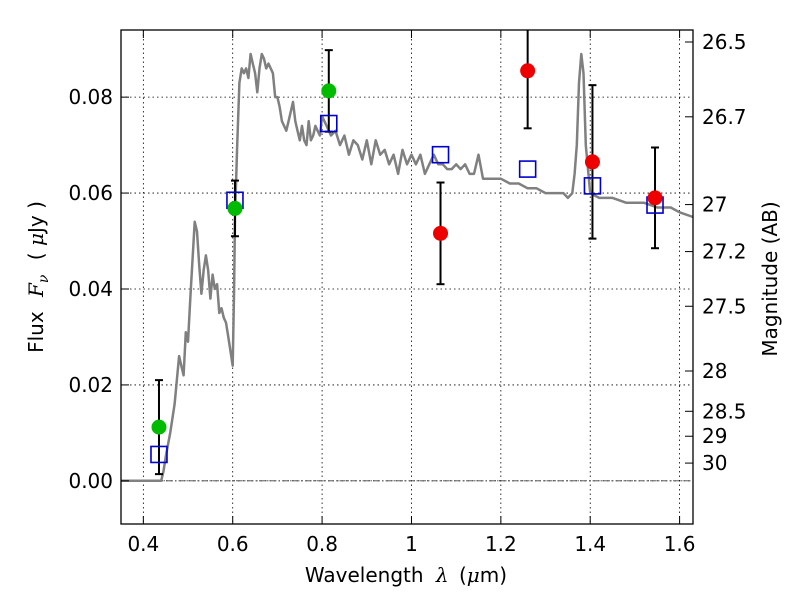 The width and height of the screenshot is (800, 600). I want to click on y-tick-label: 0.02, so click(90, 385).